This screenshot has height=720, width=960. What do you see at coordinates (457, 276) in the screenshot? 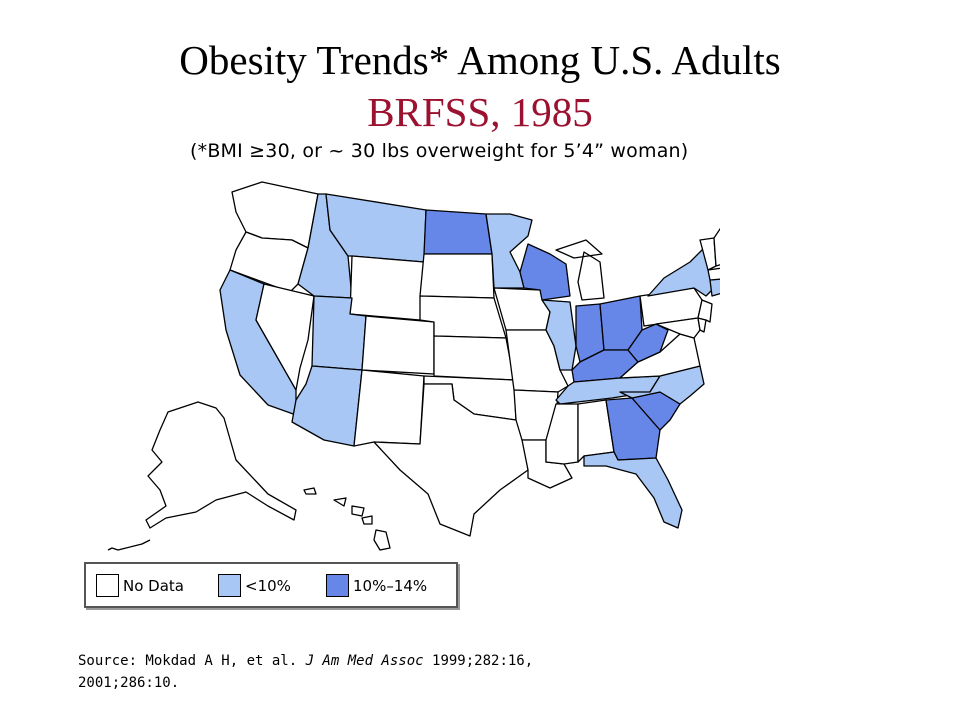
I see `state-south-dakota` at bounding box center [457, 276].